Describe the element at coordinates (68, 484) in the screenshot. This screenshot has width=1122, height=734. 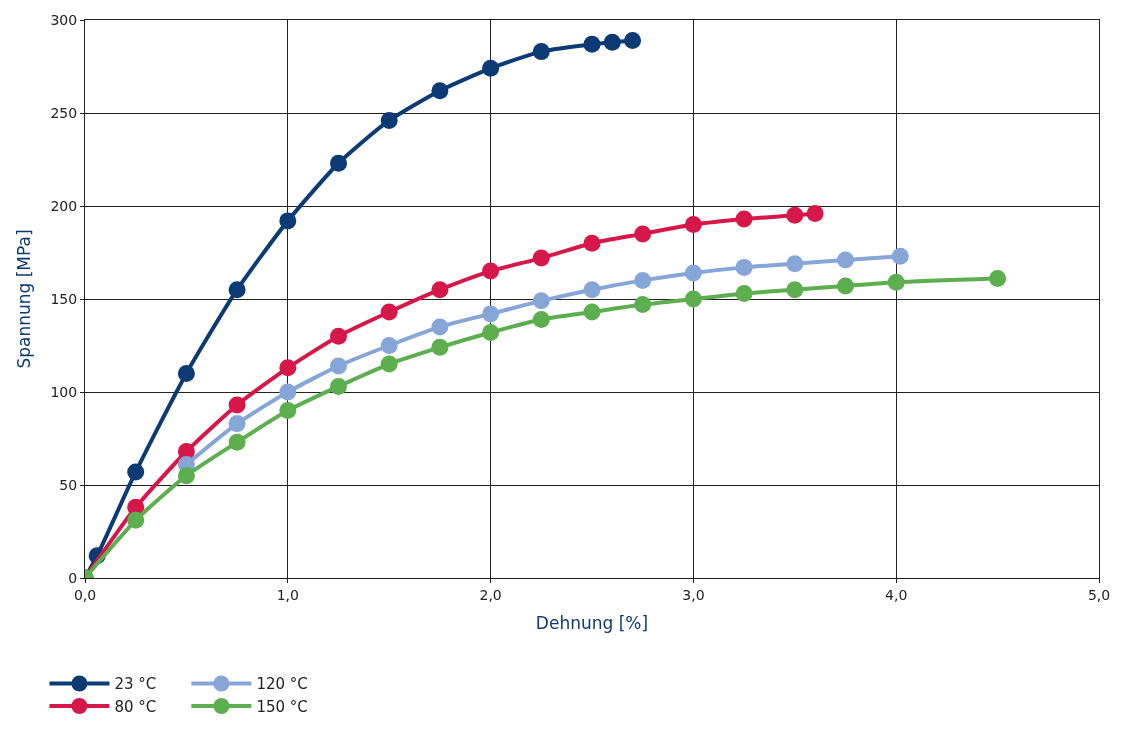
I see `y-tick-label: 50` at that location.